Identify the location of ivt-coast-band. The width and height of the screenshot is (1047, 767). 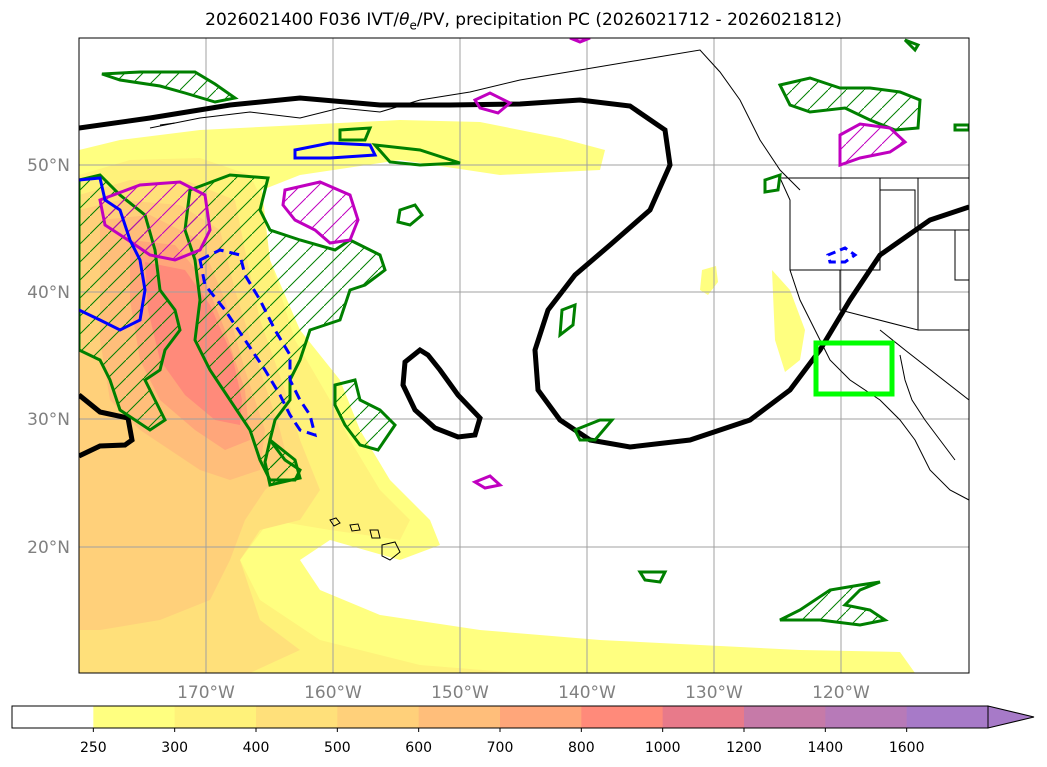
(788, 321).